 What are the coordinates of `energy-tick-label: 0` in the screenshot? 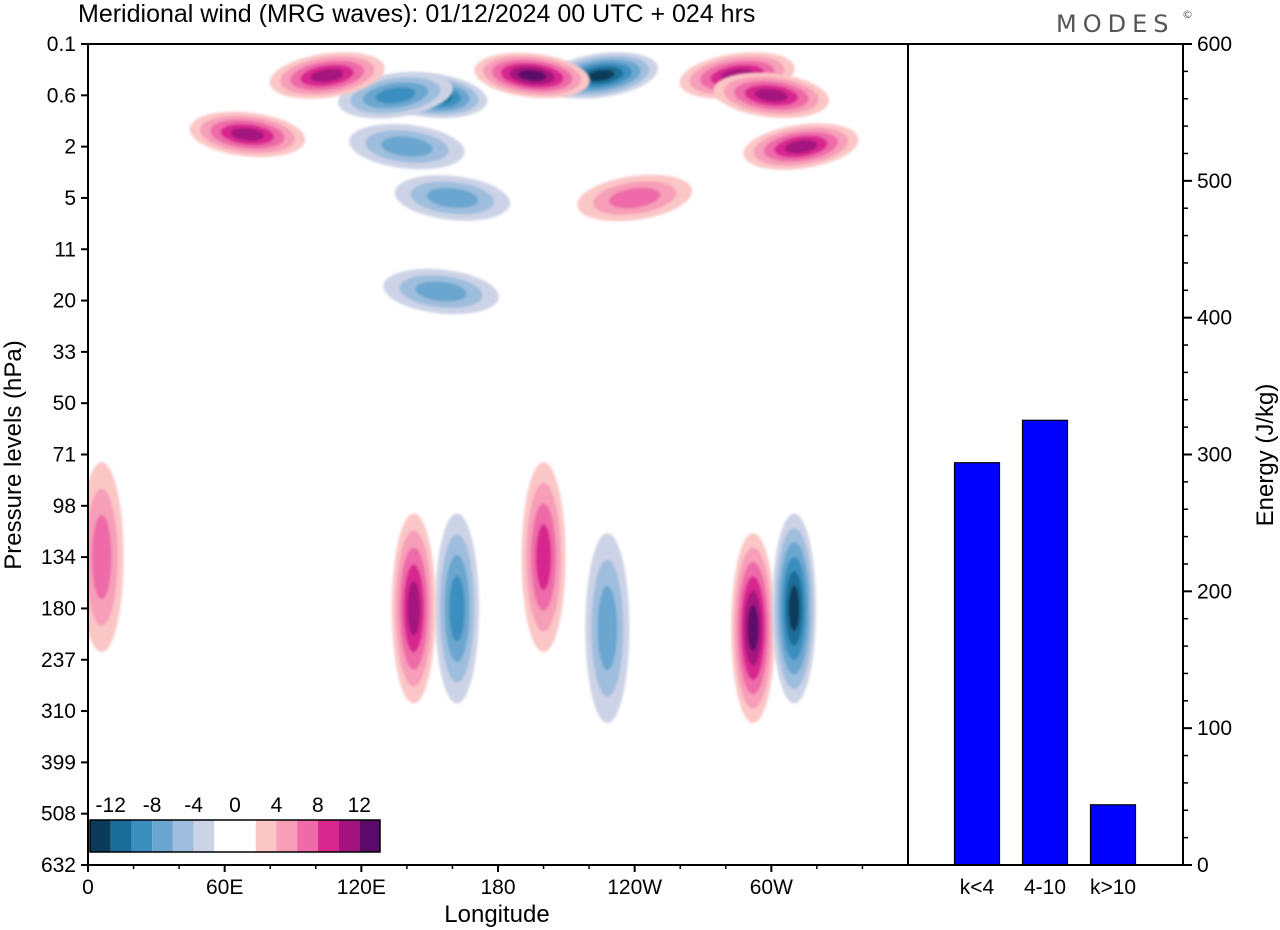 It's located at (1203, 865).